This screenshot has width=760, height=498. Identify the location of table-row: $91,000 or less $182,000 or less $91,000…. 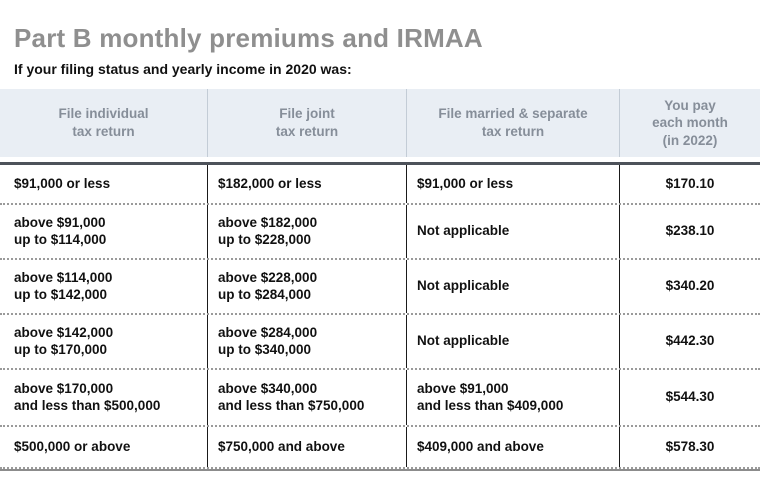
(380, 184).